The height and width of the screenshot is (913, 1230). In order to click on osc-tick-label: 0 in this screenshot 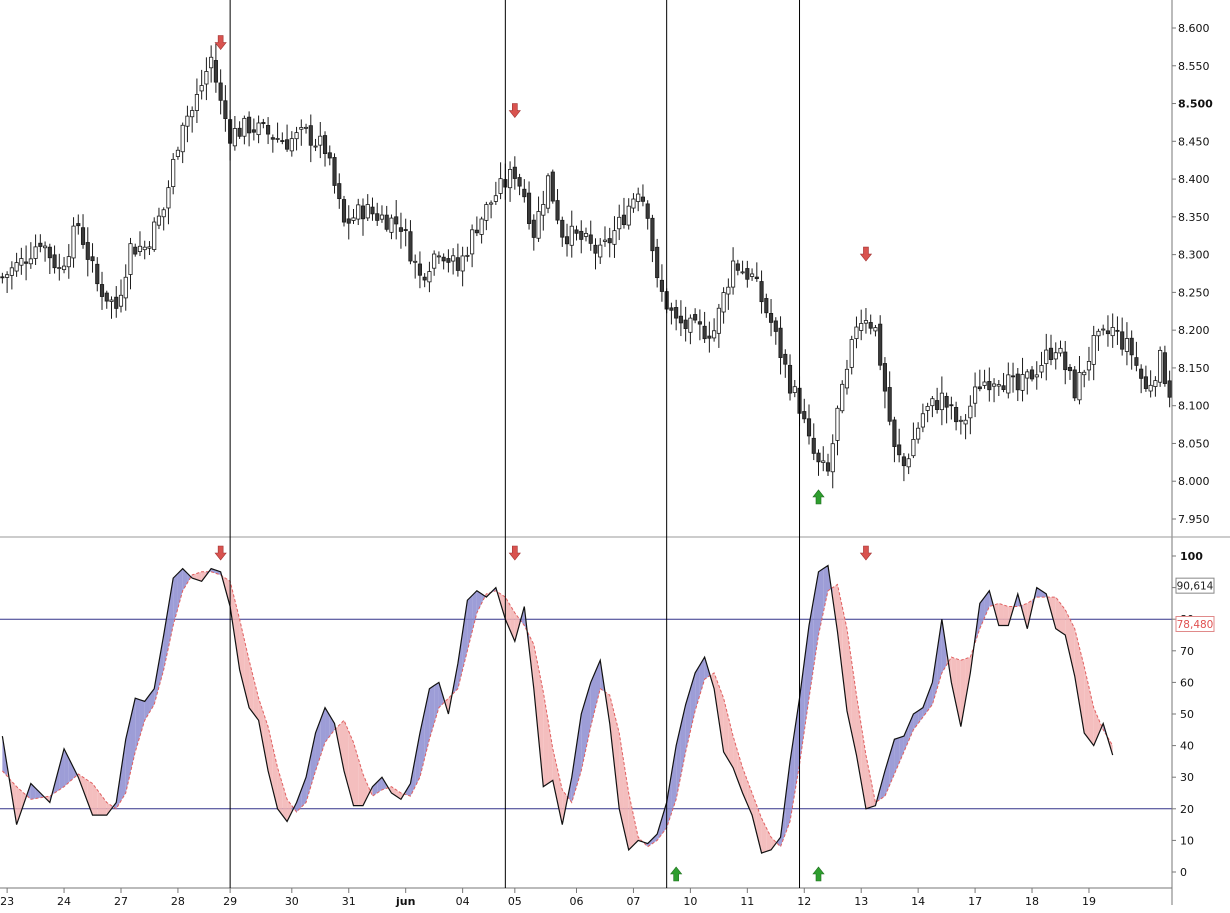, I will do `click(1183, 872)`.